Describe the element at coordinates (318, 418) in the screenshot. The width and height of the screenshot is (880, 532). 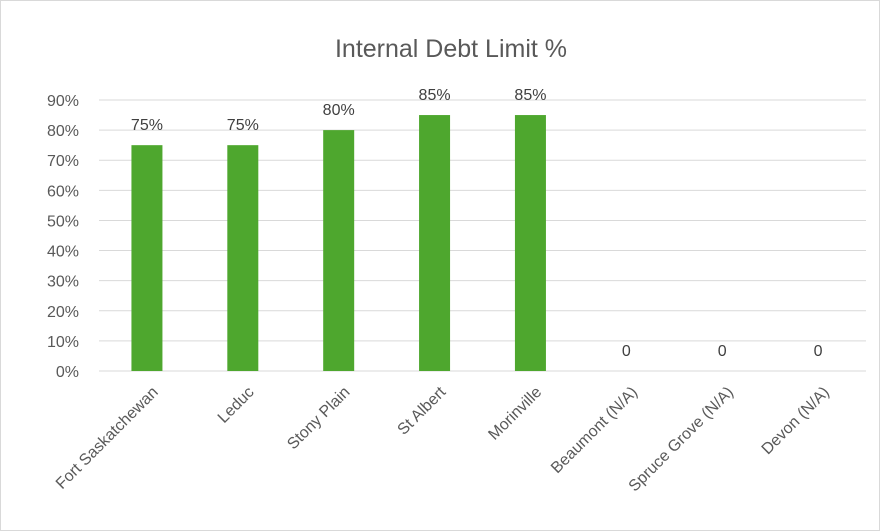
I see `category-label: Stony Plain` at that location.